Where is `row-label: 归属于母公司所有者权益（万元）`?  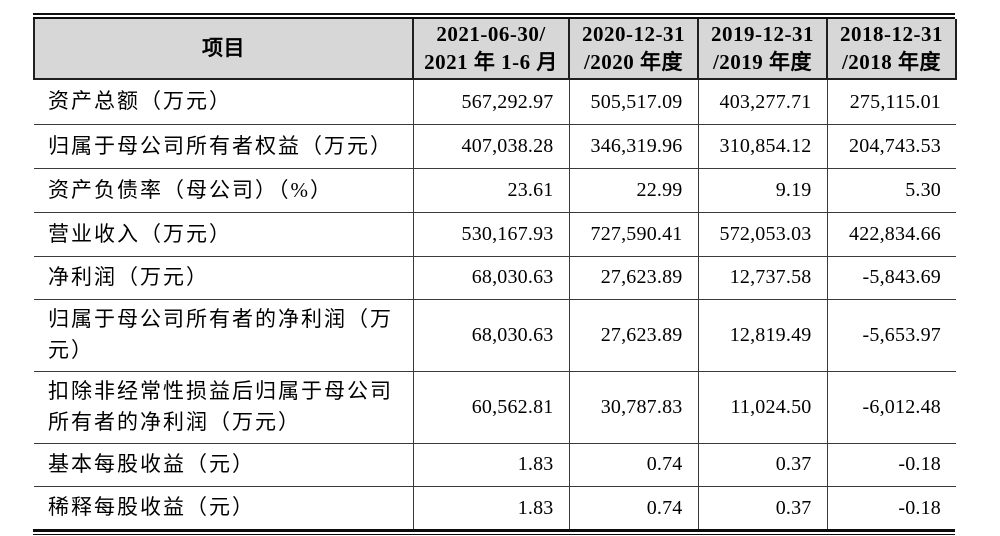
row-label: 归属于母公司所有者权益（万元） is located at coordinates (223, 146).